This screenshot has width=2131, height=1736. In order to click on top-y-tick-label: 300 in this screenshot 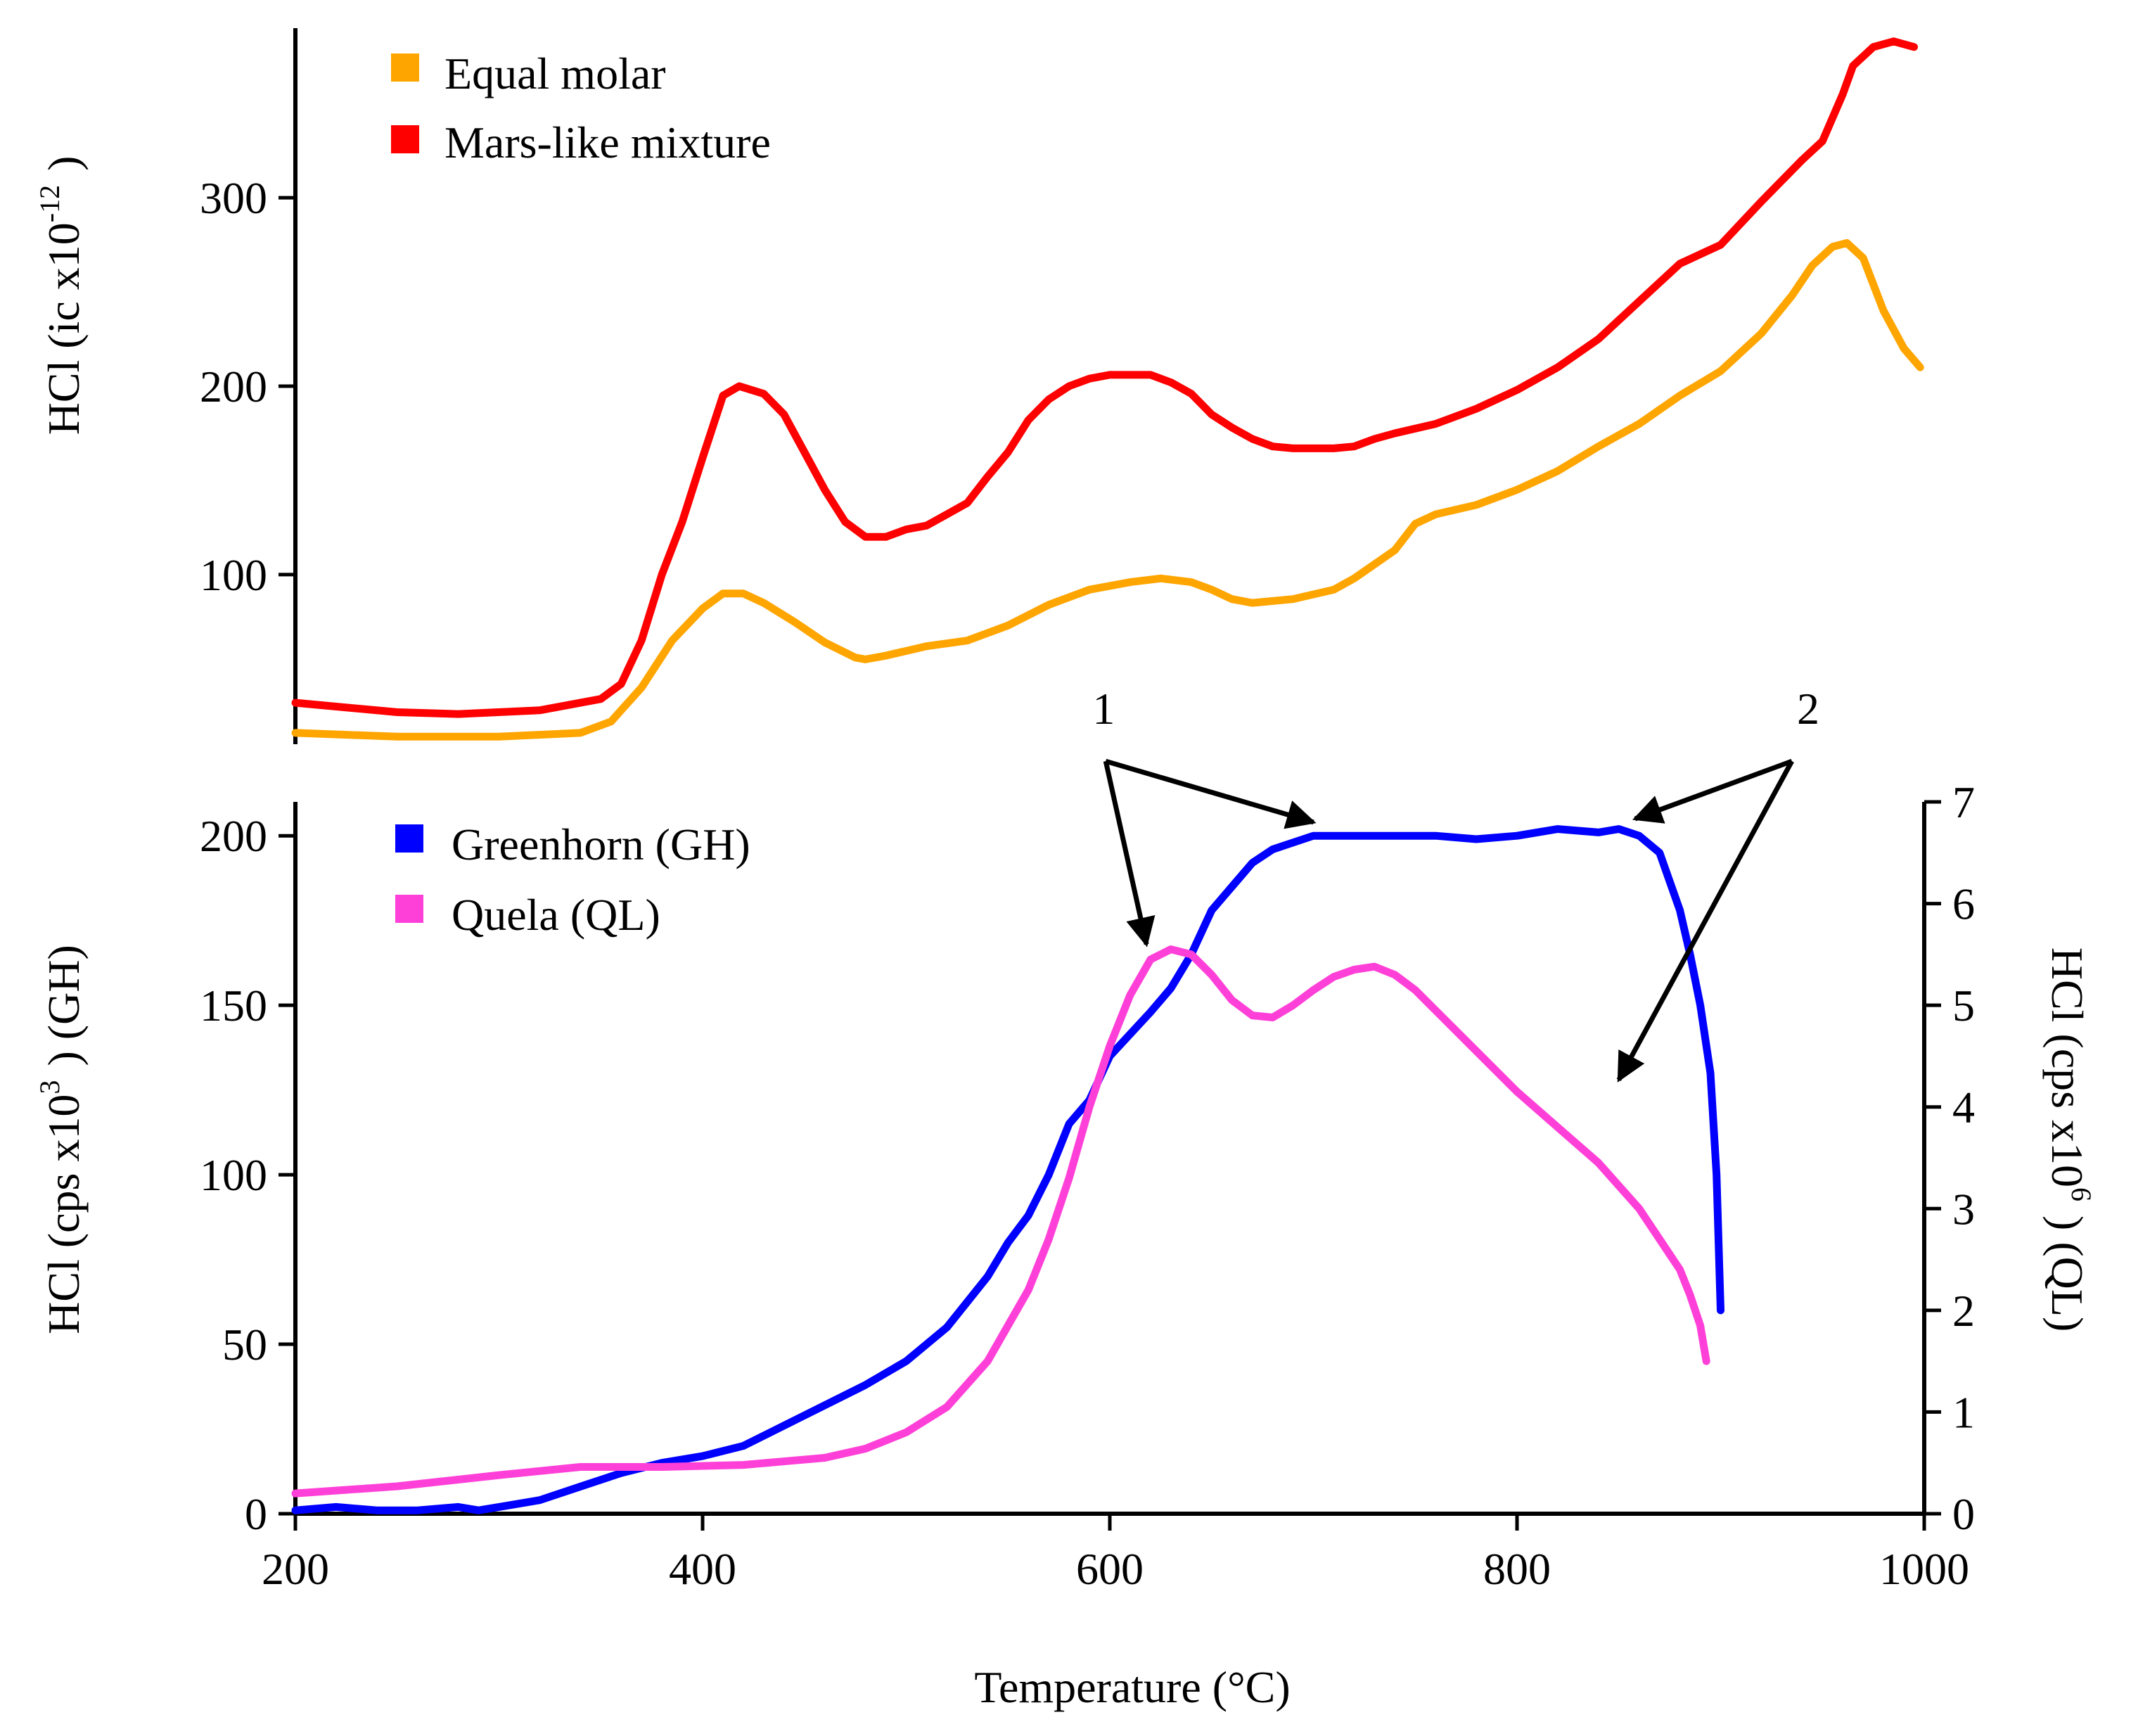, I will do `click(233, 198)`.